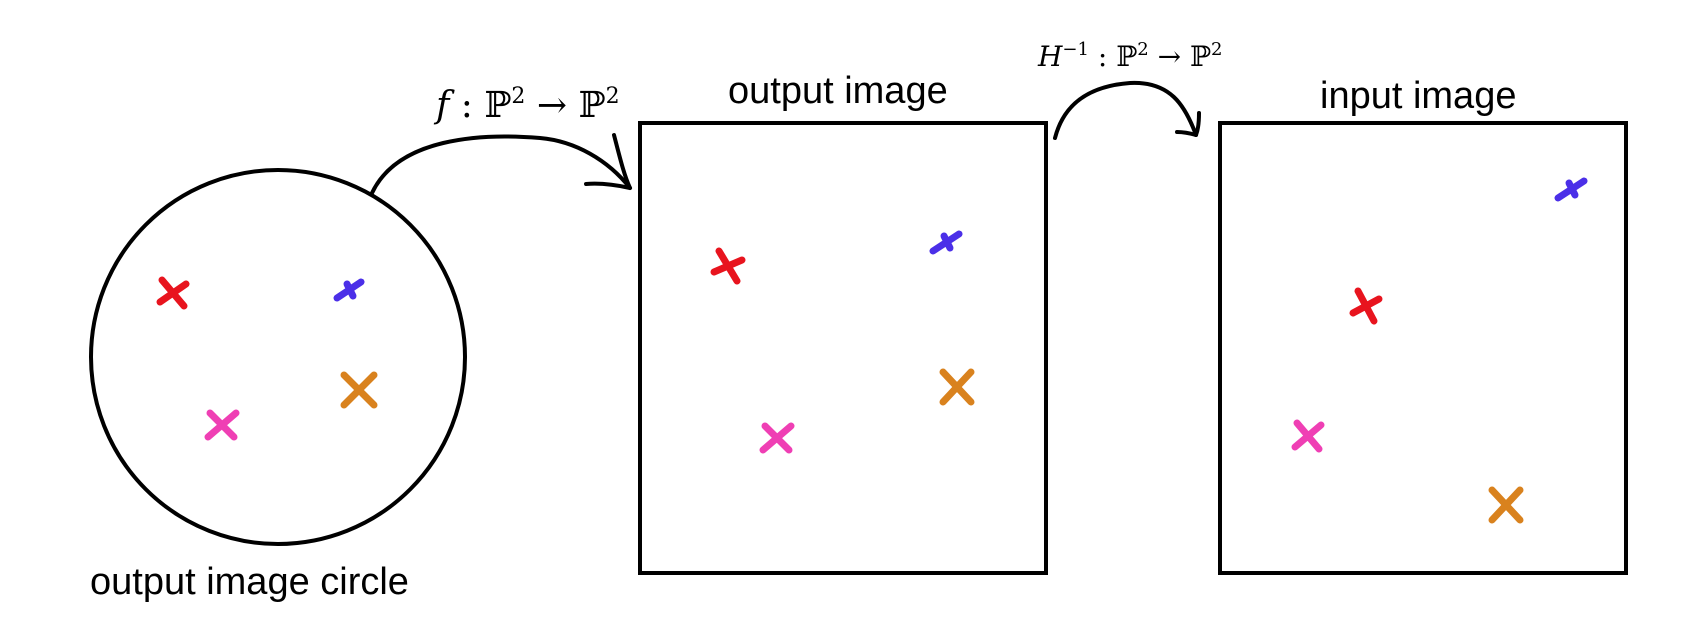 This screenshot has height=640, width=1708. What do you see at coordinates (1188, 124) in the screenshot?
I see `inverse-arrowhead` at bounding box center [1188, 124].